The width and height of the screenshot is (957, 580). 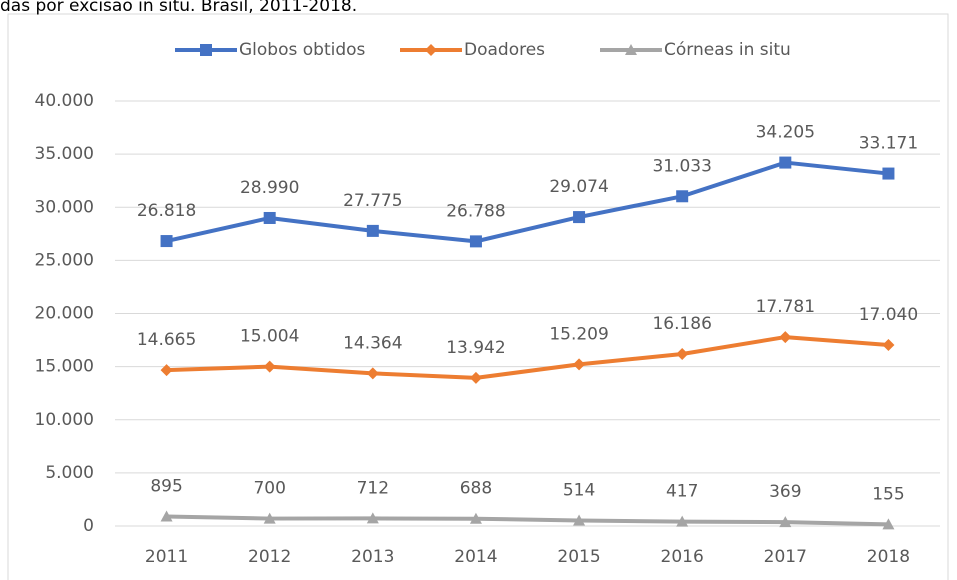 I want to click on x-tick-label: 2015, so click(x=578, y=557).